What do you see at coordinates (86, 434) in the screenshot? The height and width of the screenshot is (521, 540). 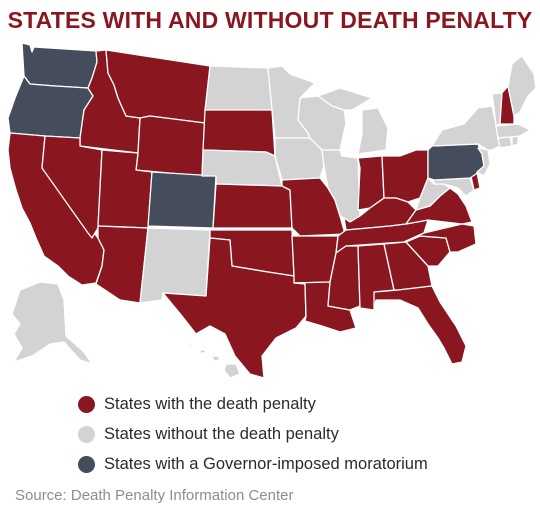 I see `legend-swatch-no-death-penalty` at bounding box center [86, 434].